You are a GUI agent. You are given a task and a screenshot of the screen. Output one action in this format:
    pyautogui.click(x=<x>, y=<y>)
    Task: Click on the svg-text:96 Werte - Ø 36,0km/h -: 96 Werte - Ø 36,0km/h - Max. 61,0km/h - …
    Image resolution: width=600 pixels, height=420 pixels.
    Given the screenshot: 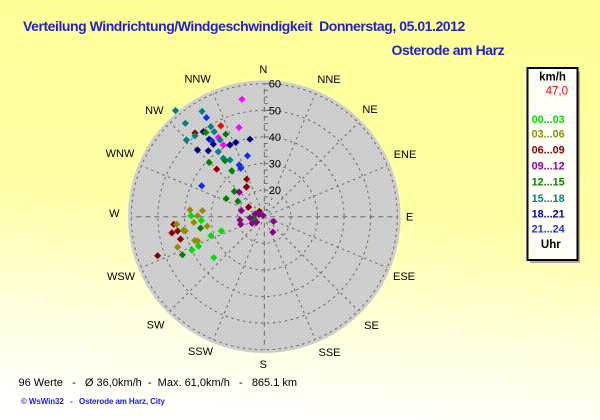 What is the action you would take?
    pyautogui.click(x=158, y=383)
    